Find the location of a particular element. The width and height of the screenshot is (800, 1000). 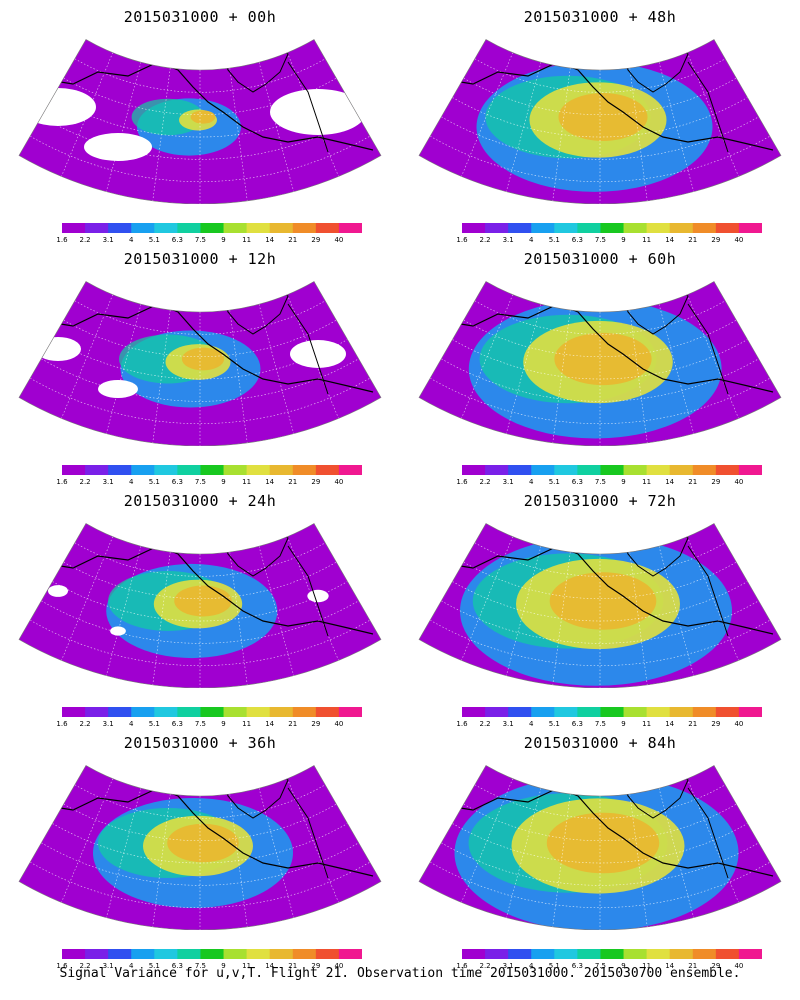

colorbar-labels: 1.6 2.2 3.1 4 5.1 6.3 7.5 9 11 14 21 29 40 is located at coordinates (212, 241).